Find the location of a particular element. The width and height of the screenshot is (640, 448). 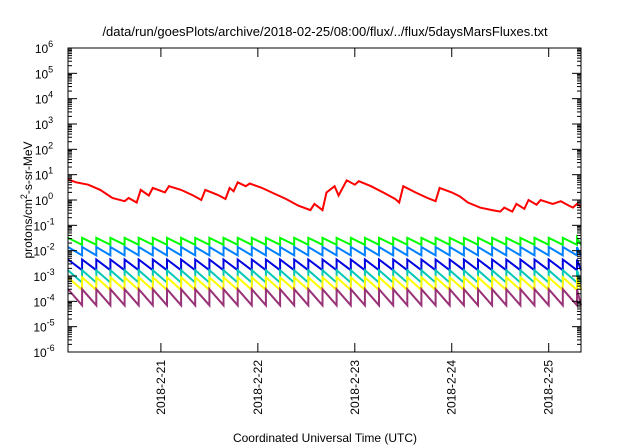

x-tick-label: 2018-2-21 is located at coordinates (161, 387).